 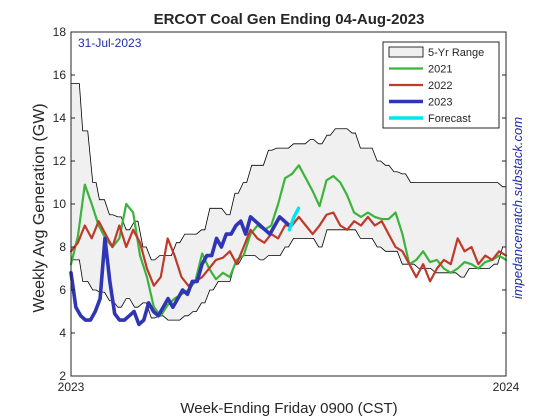 I want to click on legend-entry-label: 2021, so click(x=440, y=70).